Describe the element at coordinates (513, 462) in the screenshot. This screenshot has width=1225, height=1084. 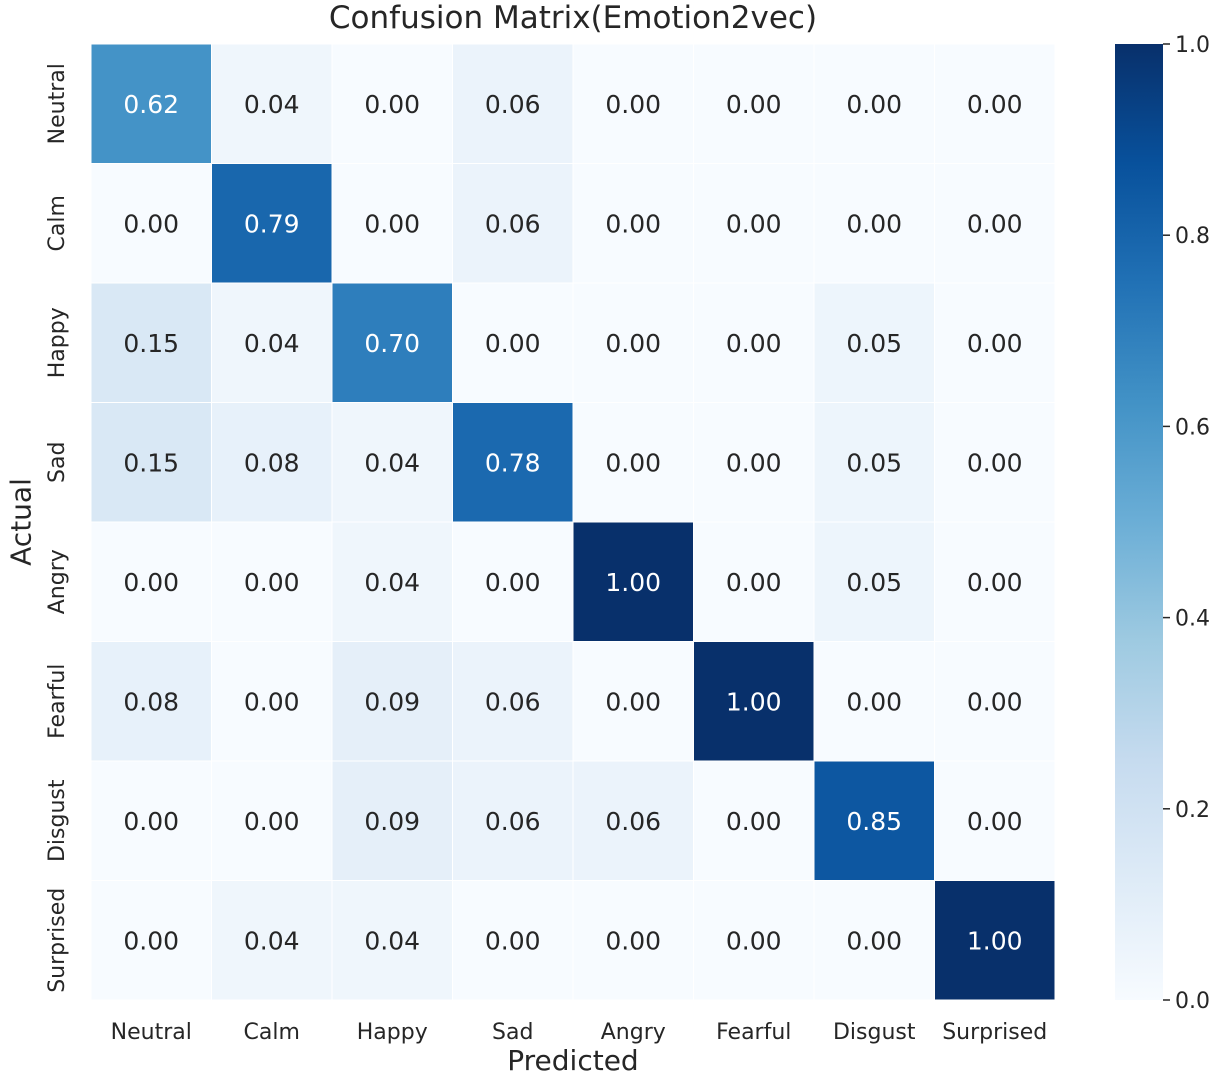
I see `cell-value-label: 0.78` at that location.